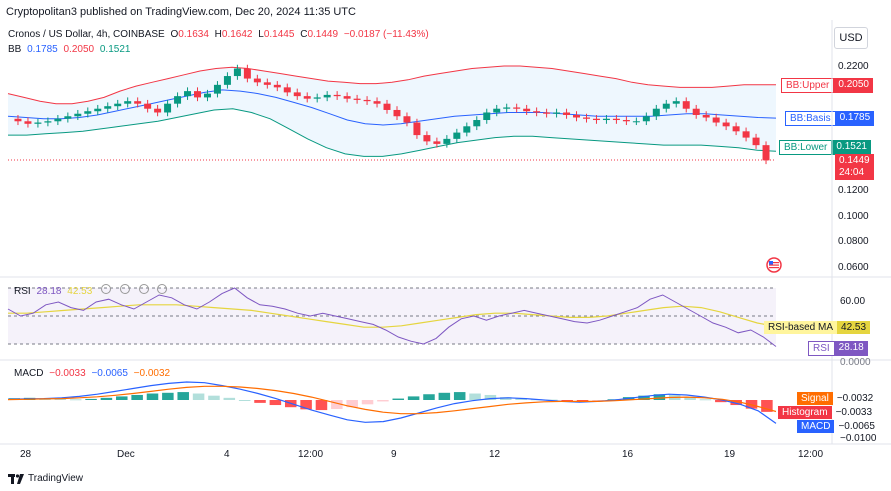 The width and height of the screenshot is (891, 491). Describe the element at coordinates (854, 412) in the screenshot. I see `histogram-tag-value: −0.0033` at that location.